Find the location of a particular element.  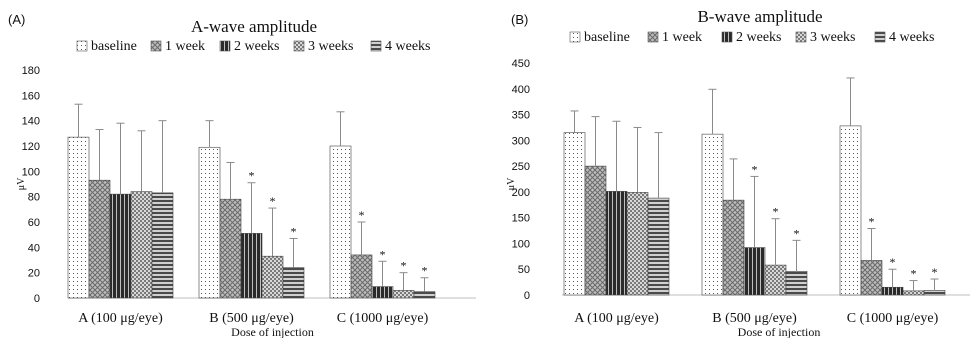

chart-title: A-wave amplitude is located at coordinates (254, 26).